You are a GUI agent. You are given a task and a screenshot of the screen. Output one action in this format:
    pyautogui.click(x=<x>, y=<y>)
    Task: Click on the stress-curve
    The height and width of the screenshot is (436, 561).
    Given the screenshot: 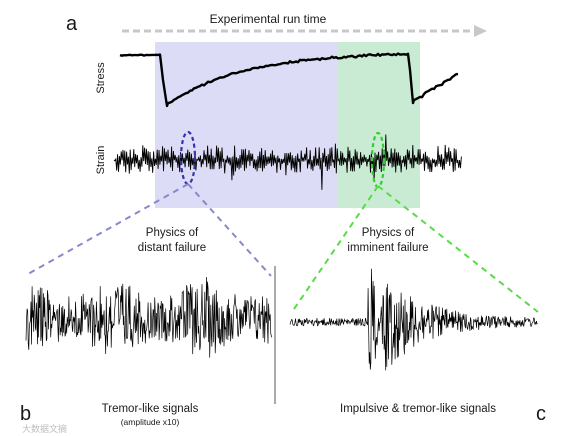 What is the action you would take?
    pyautogui.click(x=289, y=80)
    